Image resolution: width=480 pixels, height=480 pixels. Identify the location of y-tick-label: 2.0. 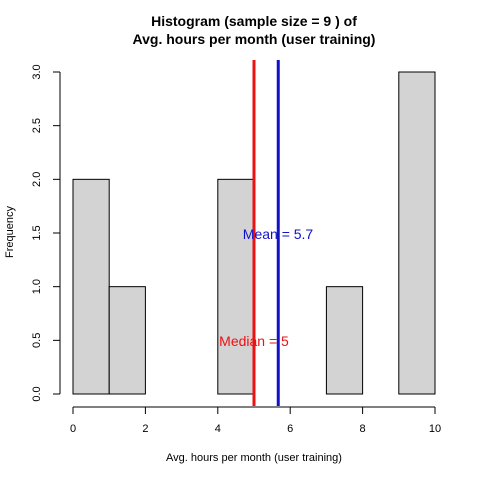
(37, 179).